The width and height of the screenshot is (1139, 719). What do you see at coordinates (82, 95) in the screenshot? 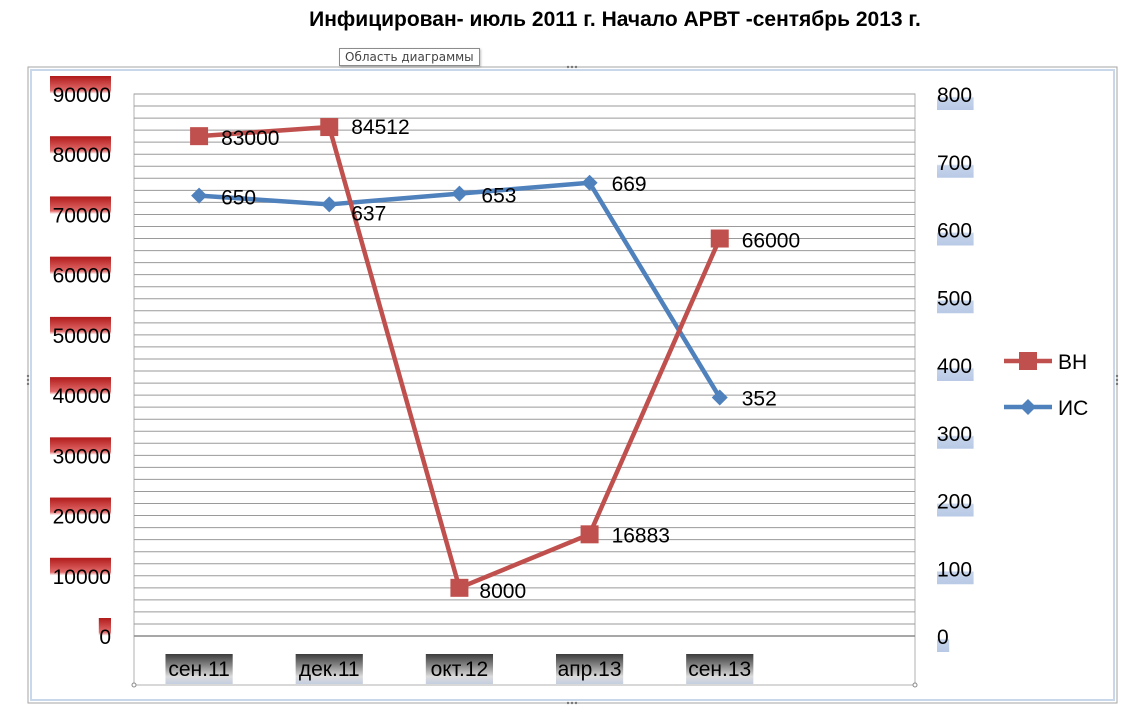
I see `left-tick-label: 90000` at bounding box center [82, 95].